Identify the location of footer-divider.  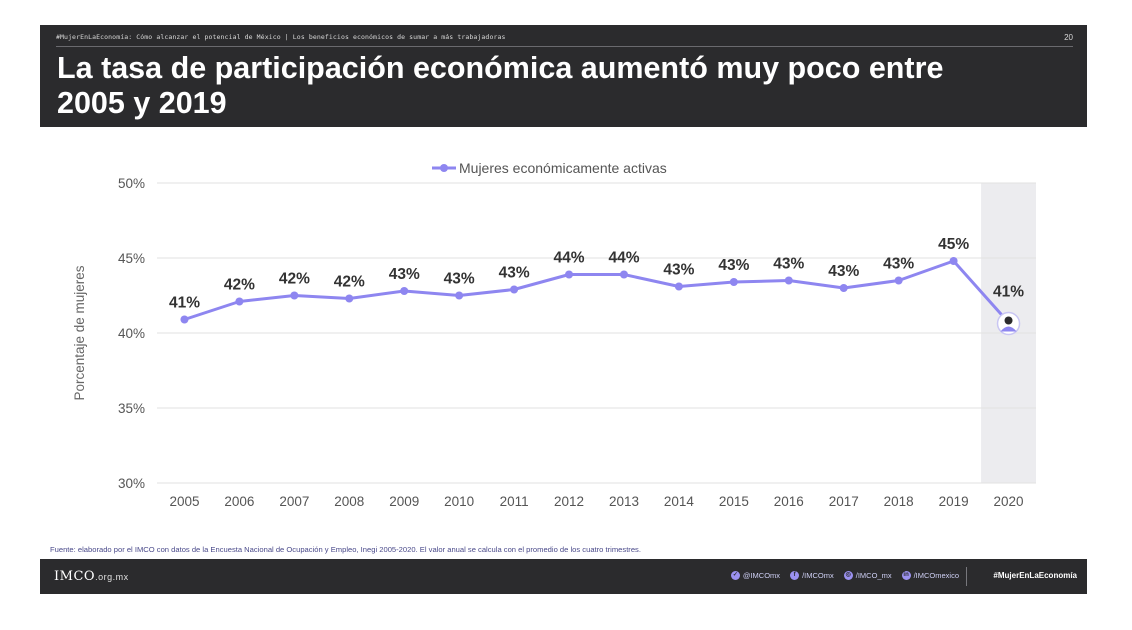
(966, 576).